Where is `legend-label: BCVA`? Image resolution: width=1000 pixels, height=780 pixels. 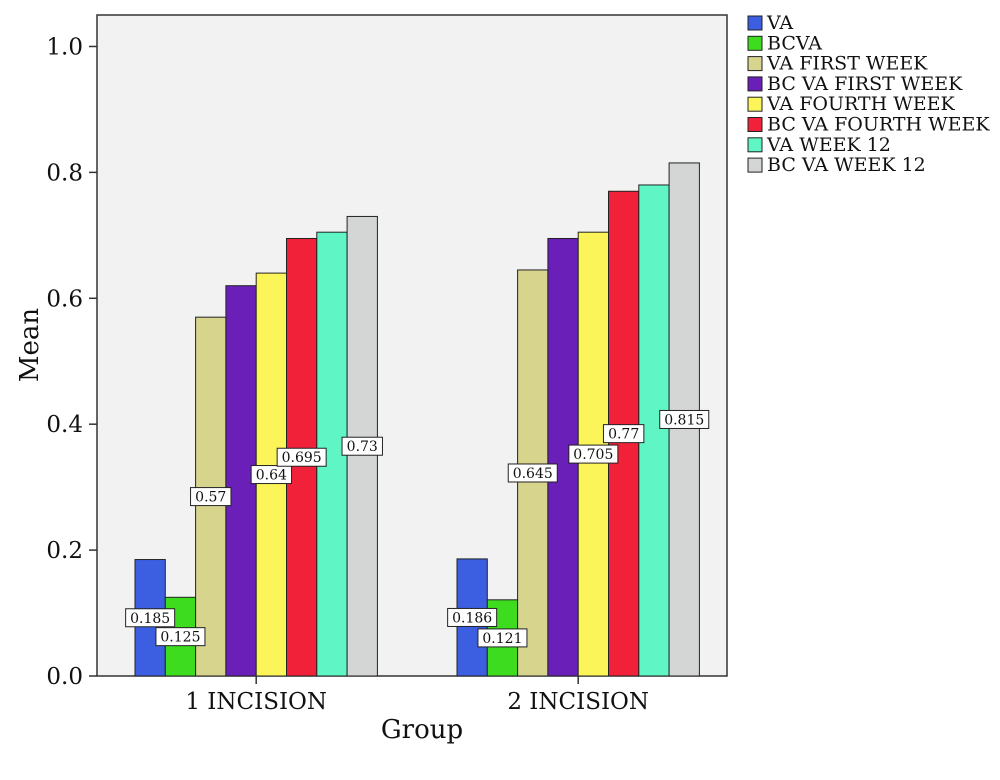 legend-label: BCVA is located at coordinates (794, 43).